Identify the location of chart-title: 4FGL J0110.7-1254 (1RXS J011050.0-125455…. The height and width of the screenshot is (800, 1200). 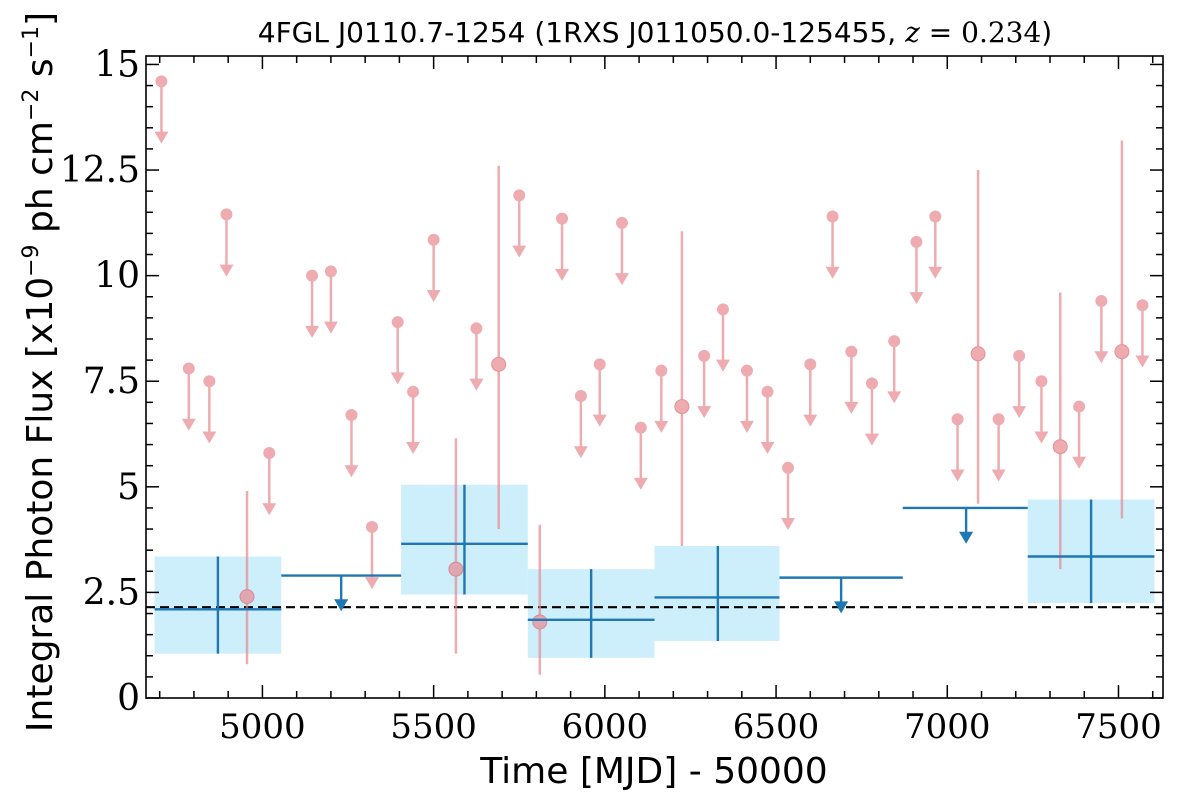
(655, 32).